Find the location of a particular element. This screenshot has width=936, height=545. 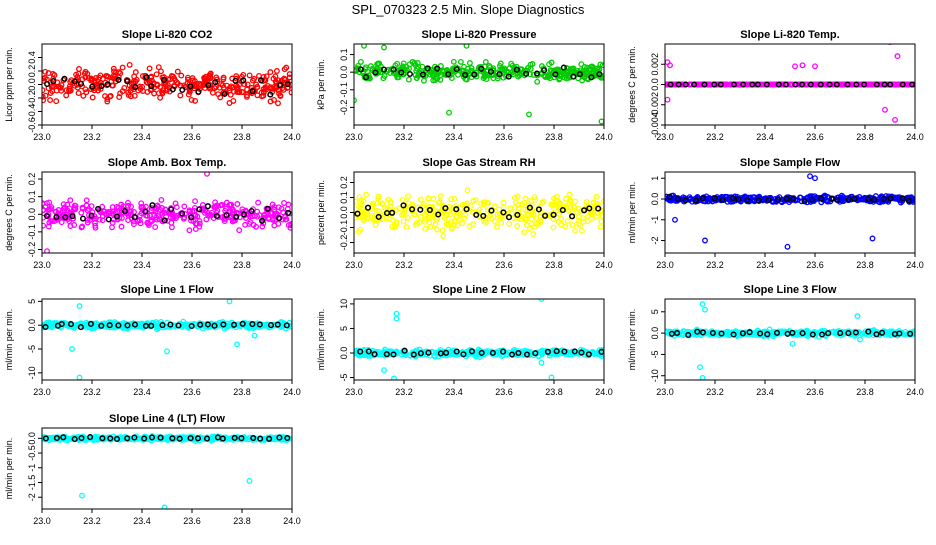

y-tick-label: 1 is located at coordinates (655, 178).